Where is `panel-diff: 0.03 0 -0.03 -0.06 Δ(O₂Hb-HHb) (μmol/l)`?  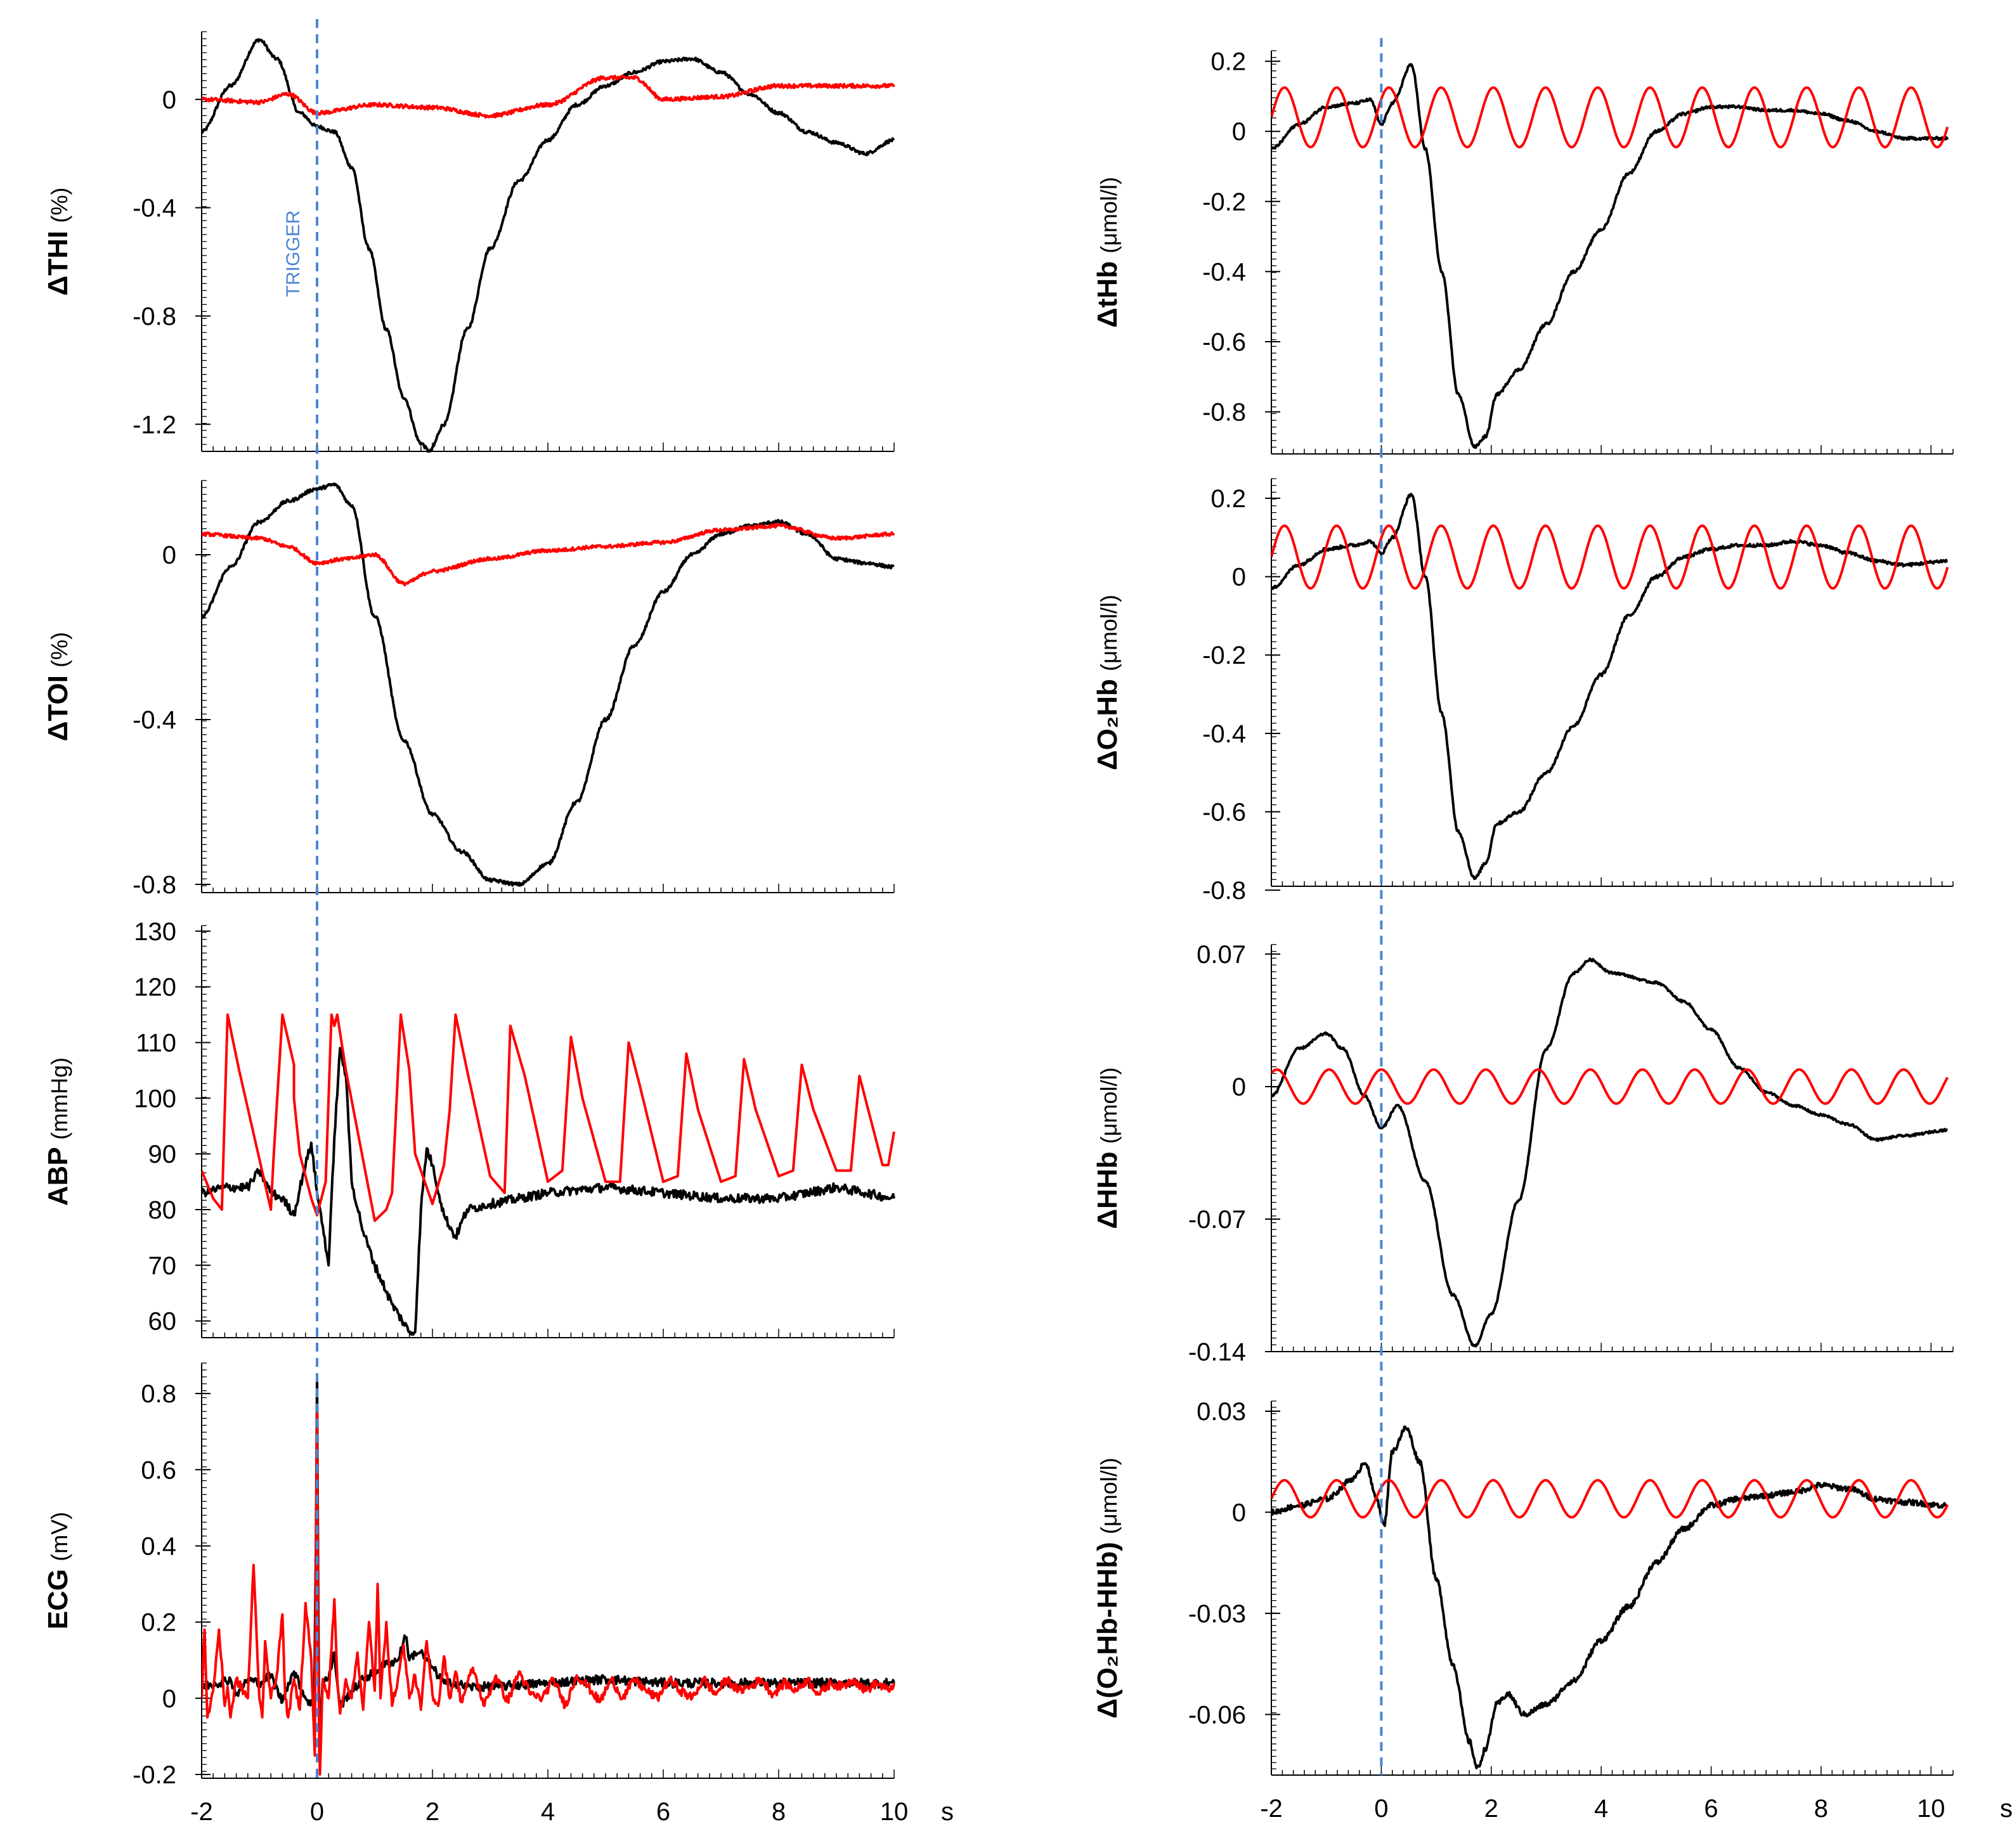 panel-diff: 0.03 0 -0.03 -0.06 Δ(O₂Hb-HHb) (μmol/l) is located at coordinates (1523, 1587).